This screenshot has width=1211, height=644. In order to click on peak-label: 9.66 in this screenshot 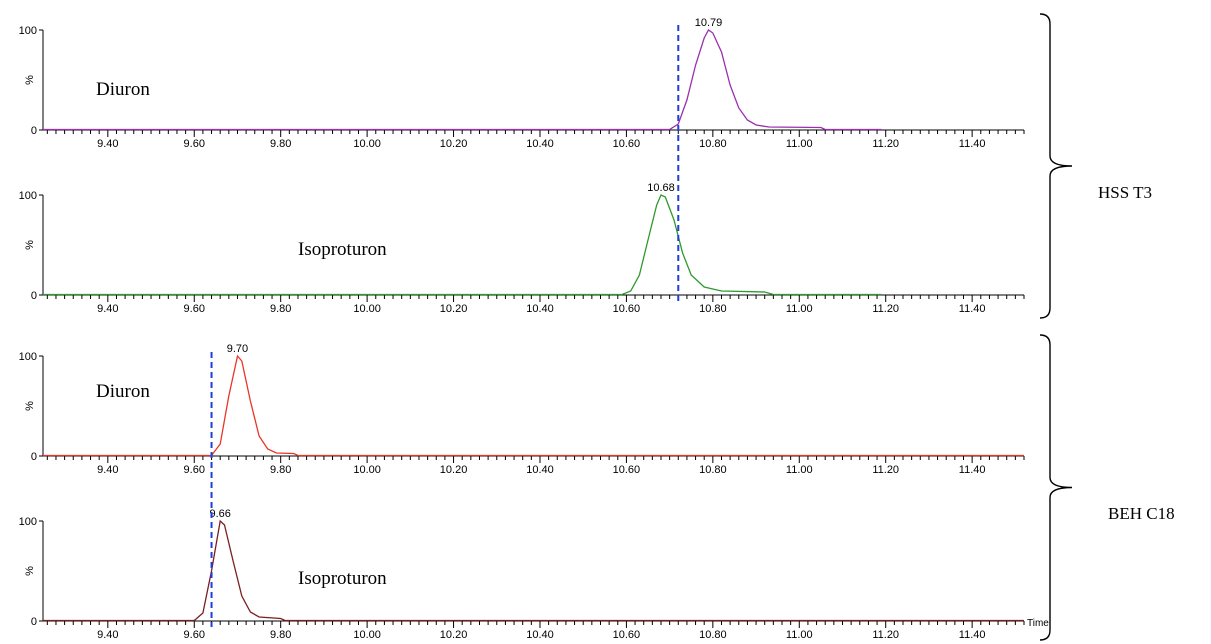, I will do `click(219, 514)`.